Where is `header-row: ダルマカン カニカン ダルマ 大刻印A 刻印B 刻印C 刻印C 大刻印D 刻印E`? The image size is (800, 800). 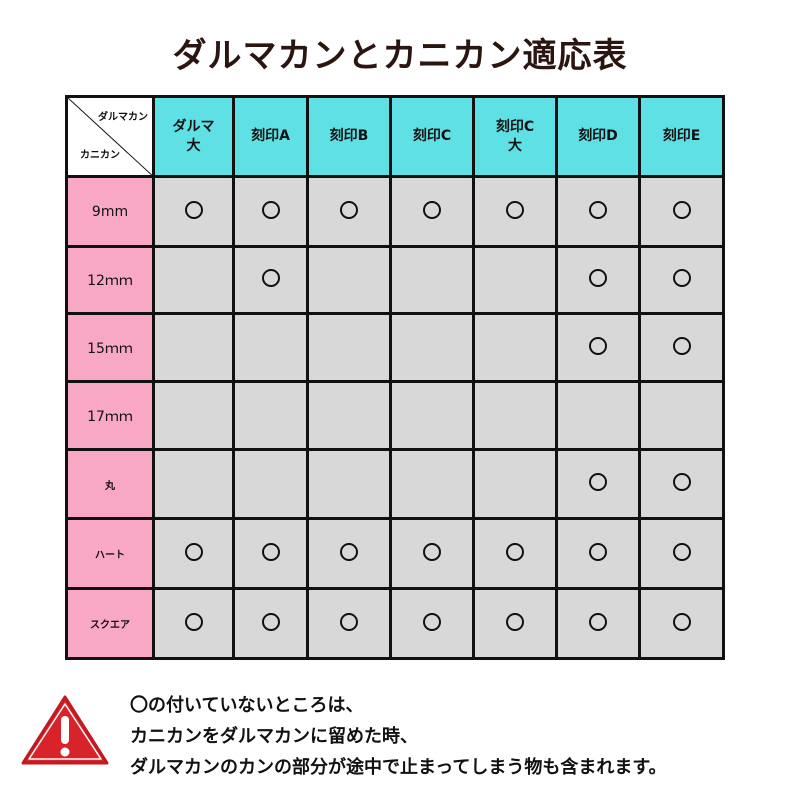
header-row: ダルマカン カニカン ダルマ 大刻印A 刻印B 刻印C 刻印C 大刻印D 刻印E is located at coordinates (395, 136).